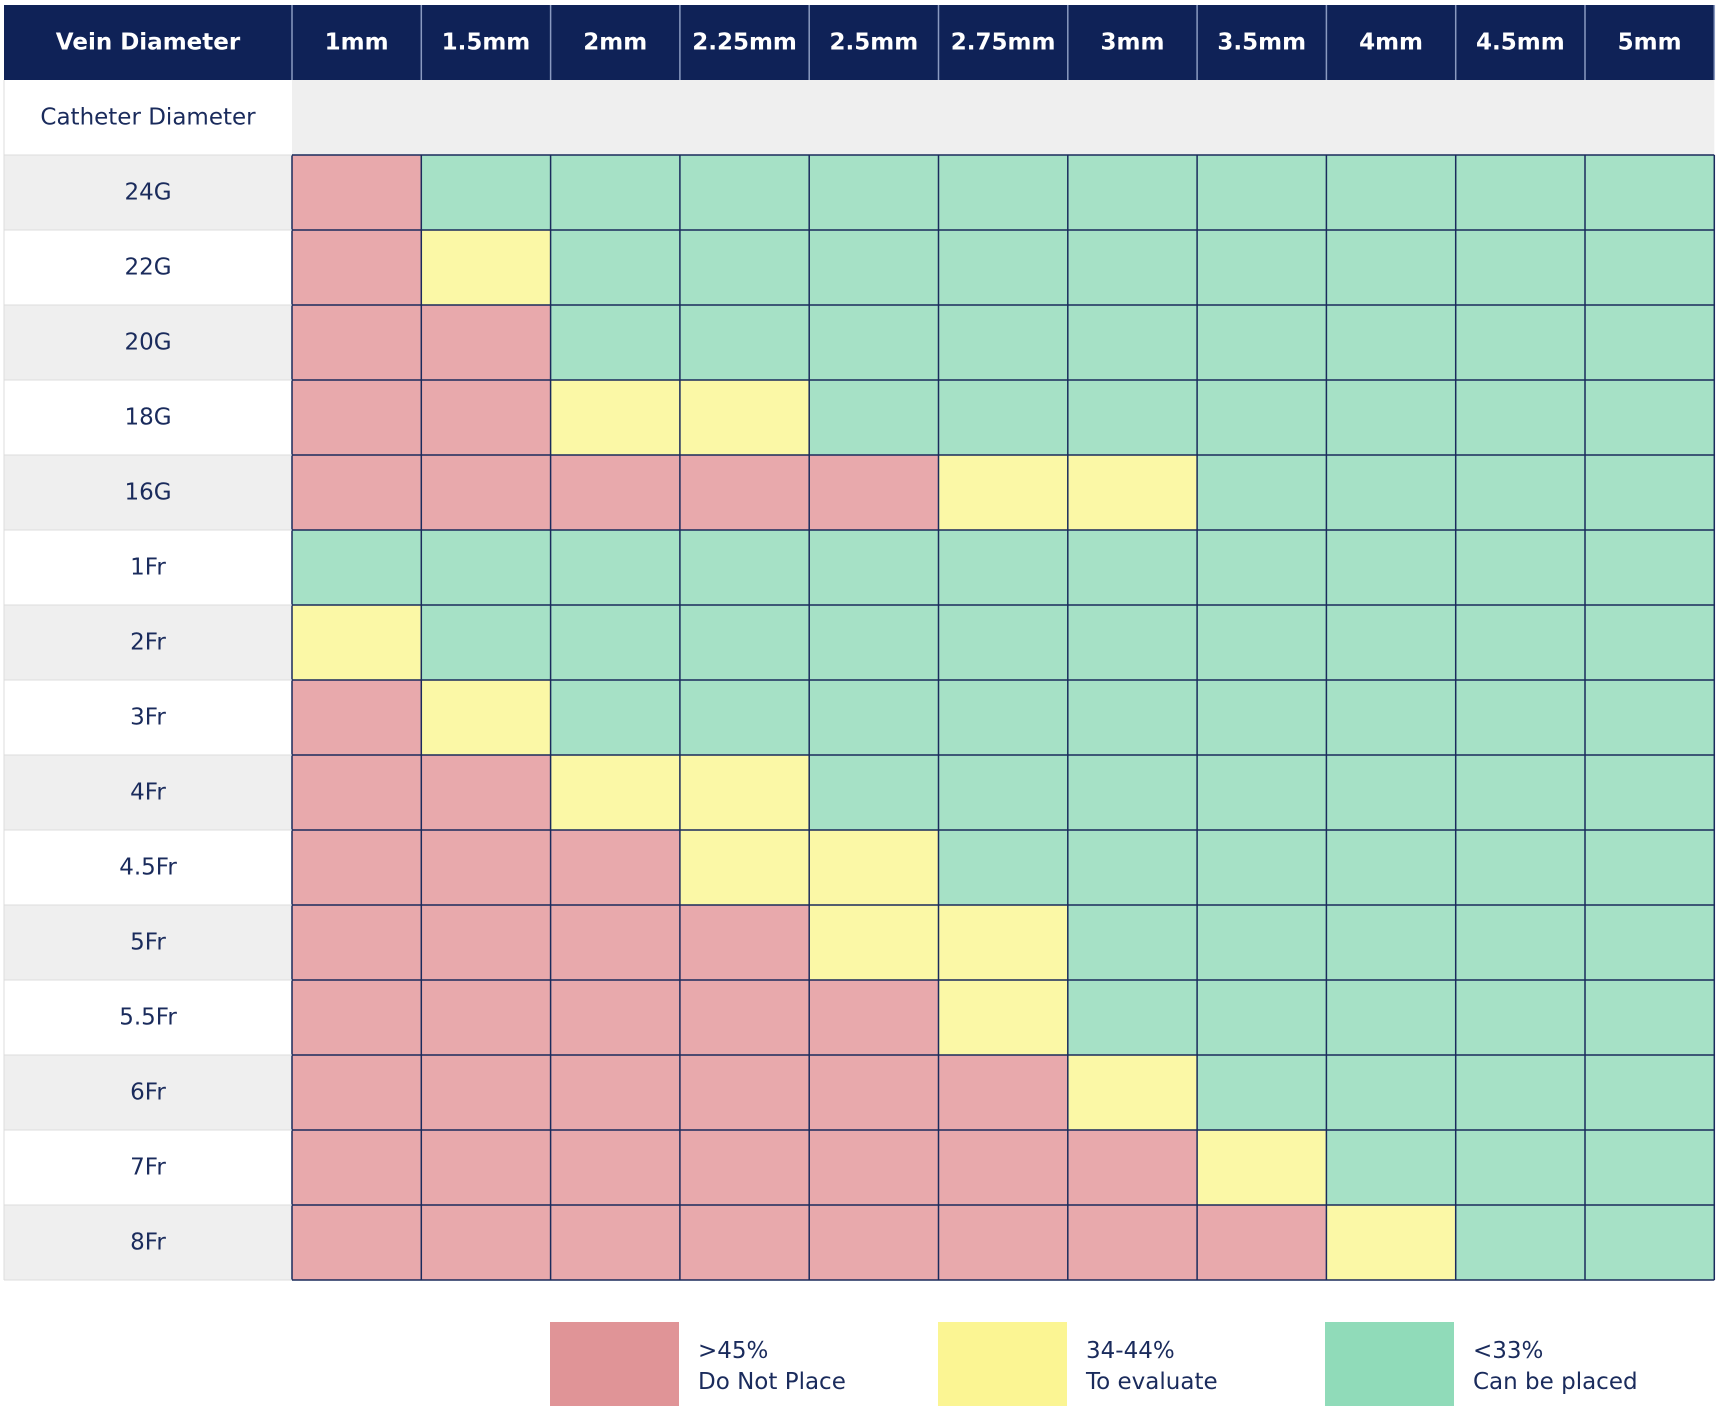 Image resolution: width=1717 pixels, height=1408 pixels. What do you see at coordinates (615, 43) in the screenshot?
I see `column-header: 2mm` at bounding box center [615, 43].